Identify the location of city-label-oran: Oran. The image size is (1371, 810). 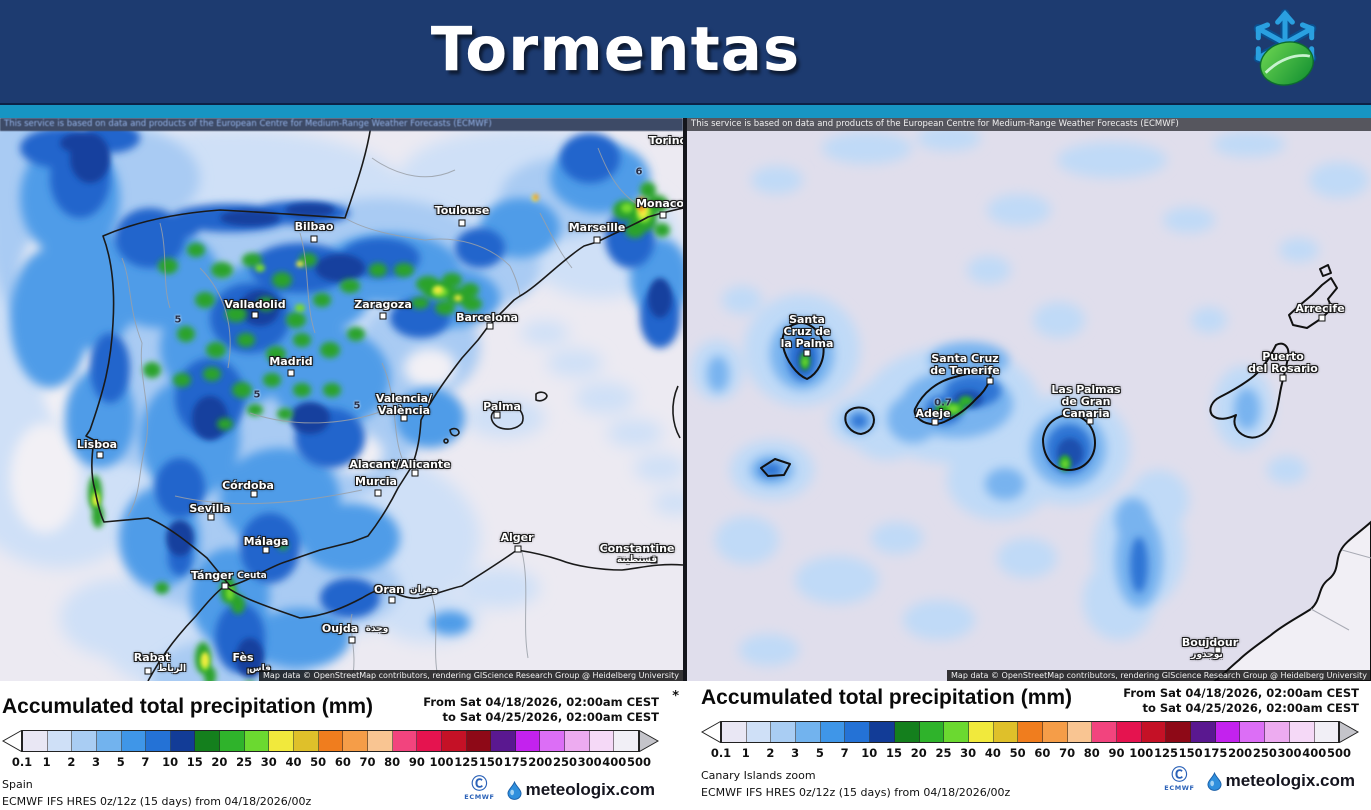
(389, 589).